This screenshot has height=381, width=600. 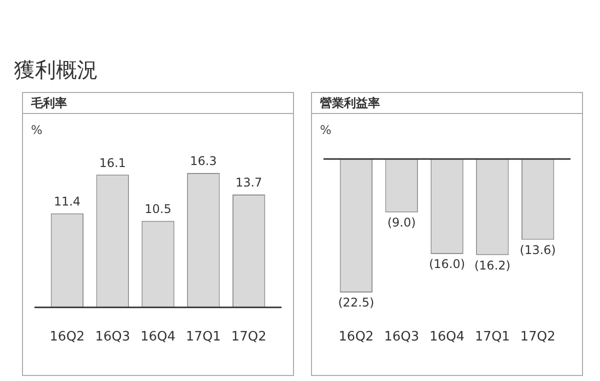 I want to click on text: 獲利概況, so click(x=56, y=70).